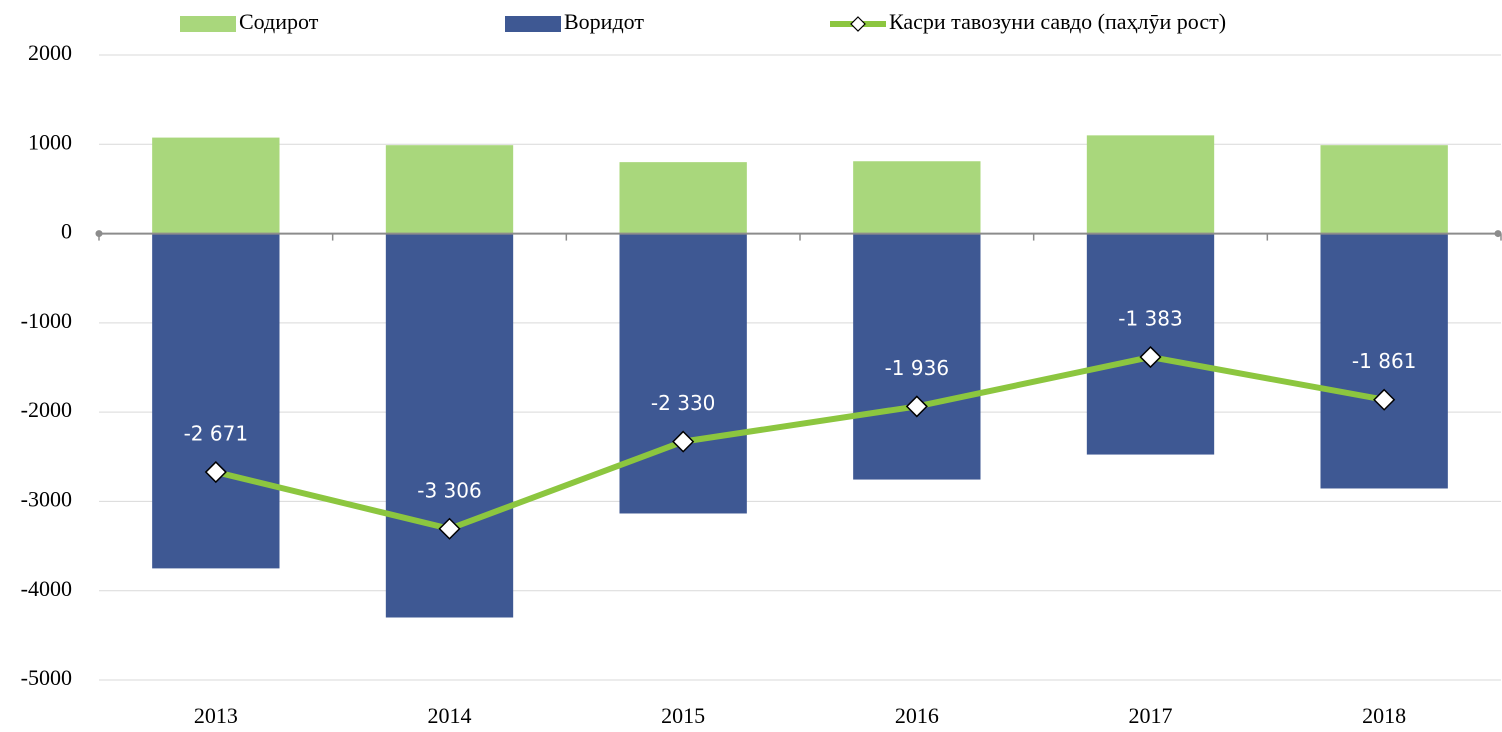 The width and height of the screenshot is (1502, 732). I want to click on legend-label: Касри тавозуни савдо (паҳлӯи рост), so click(1057, 21).